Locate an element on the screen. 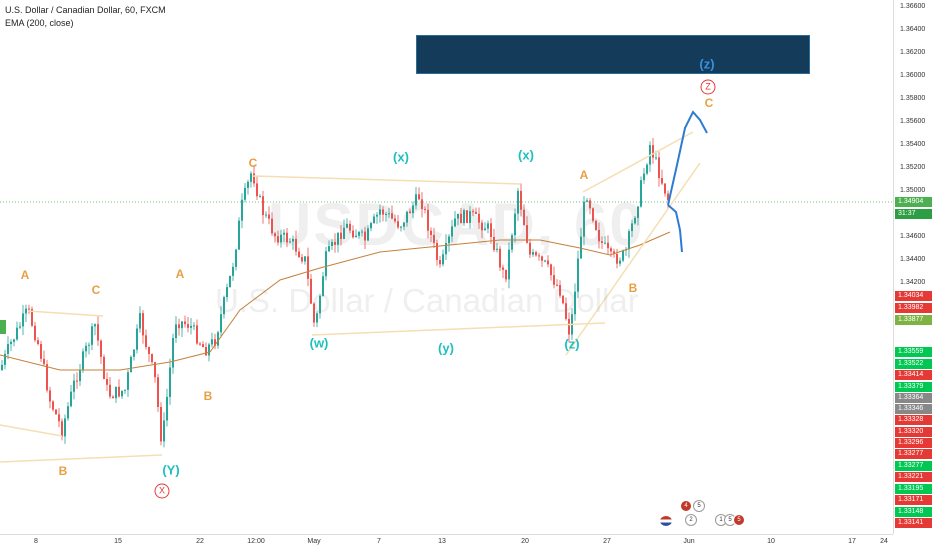 The height and width of the screenshot is (551, 932). time-tick: 20 is located at coordinates (525, 541).